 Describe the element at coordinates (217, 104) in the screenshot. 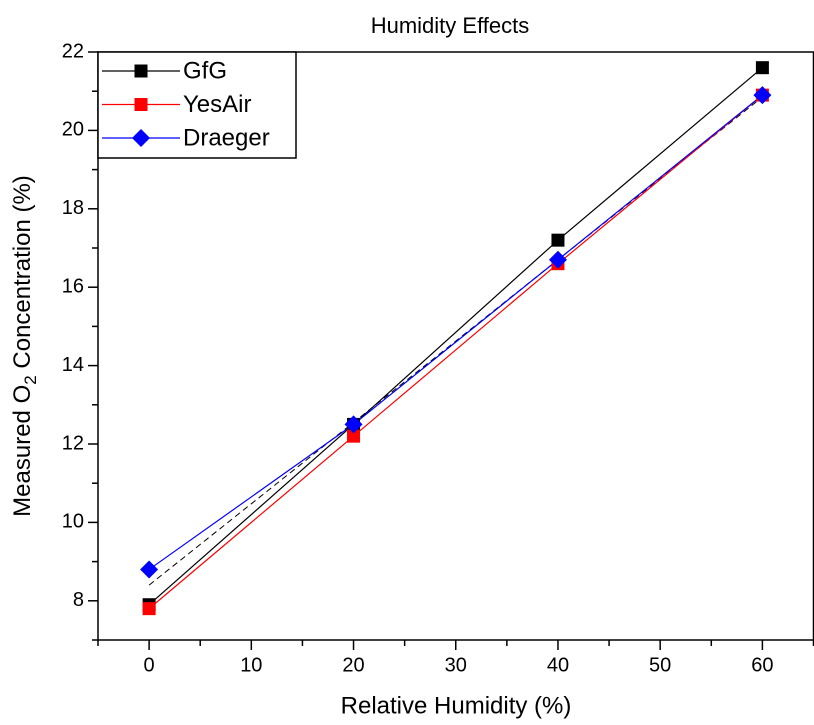

I see `legend-label: YesAir` at that location.